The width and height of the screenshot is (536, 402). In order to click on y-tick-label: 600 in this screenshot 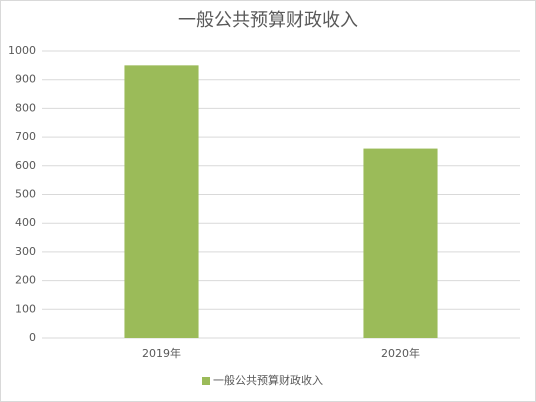, I will do `click(25, 165)`.